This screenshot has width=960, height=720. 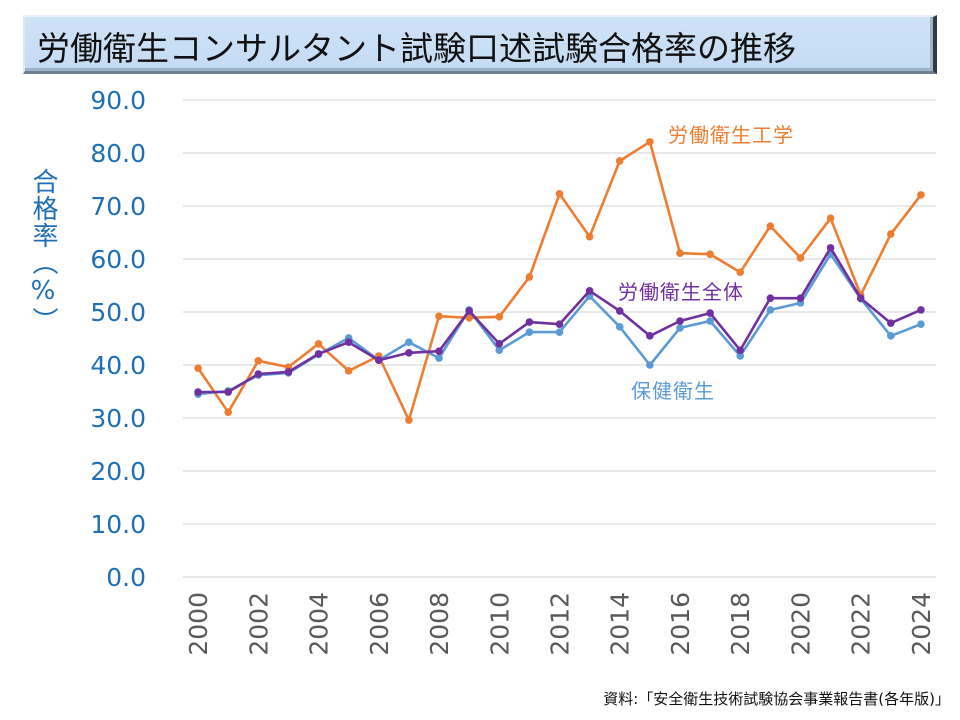 What do you see at coordinates (319, 624) in the screenshot?
I see `x-tick-label: 2004` at bounding box center [319, 624].